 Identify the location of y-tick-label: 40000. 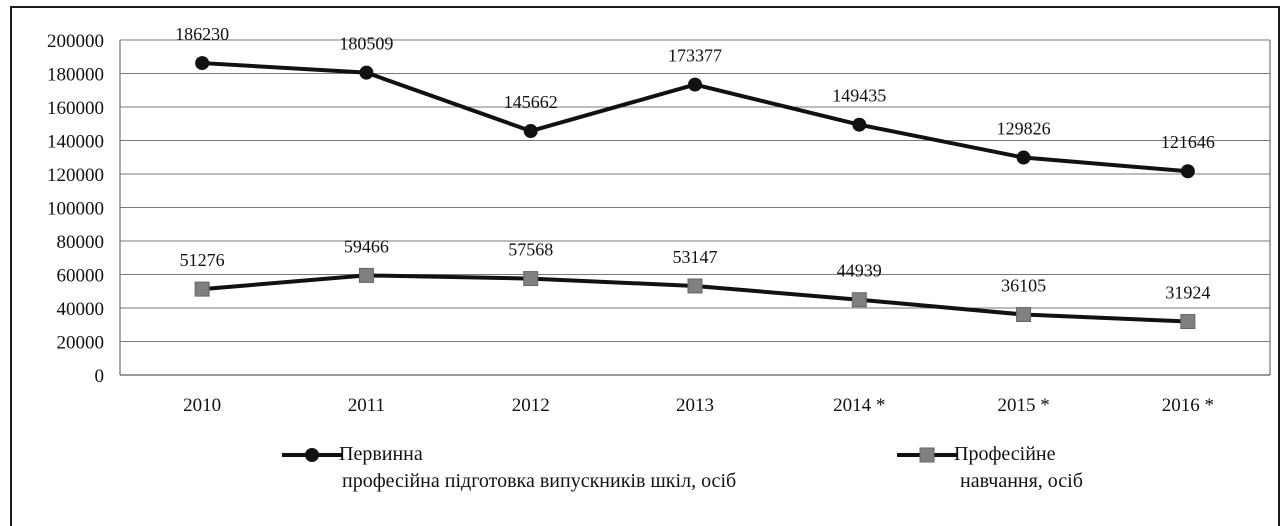
(81, 309).